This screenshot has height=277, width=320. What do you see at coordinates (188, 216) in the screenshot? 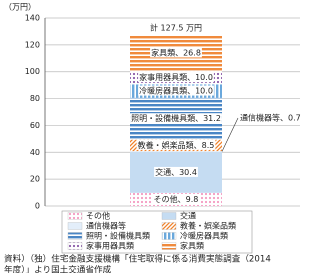
I see `legend-label: 交通` at bounding box center [188, 216].